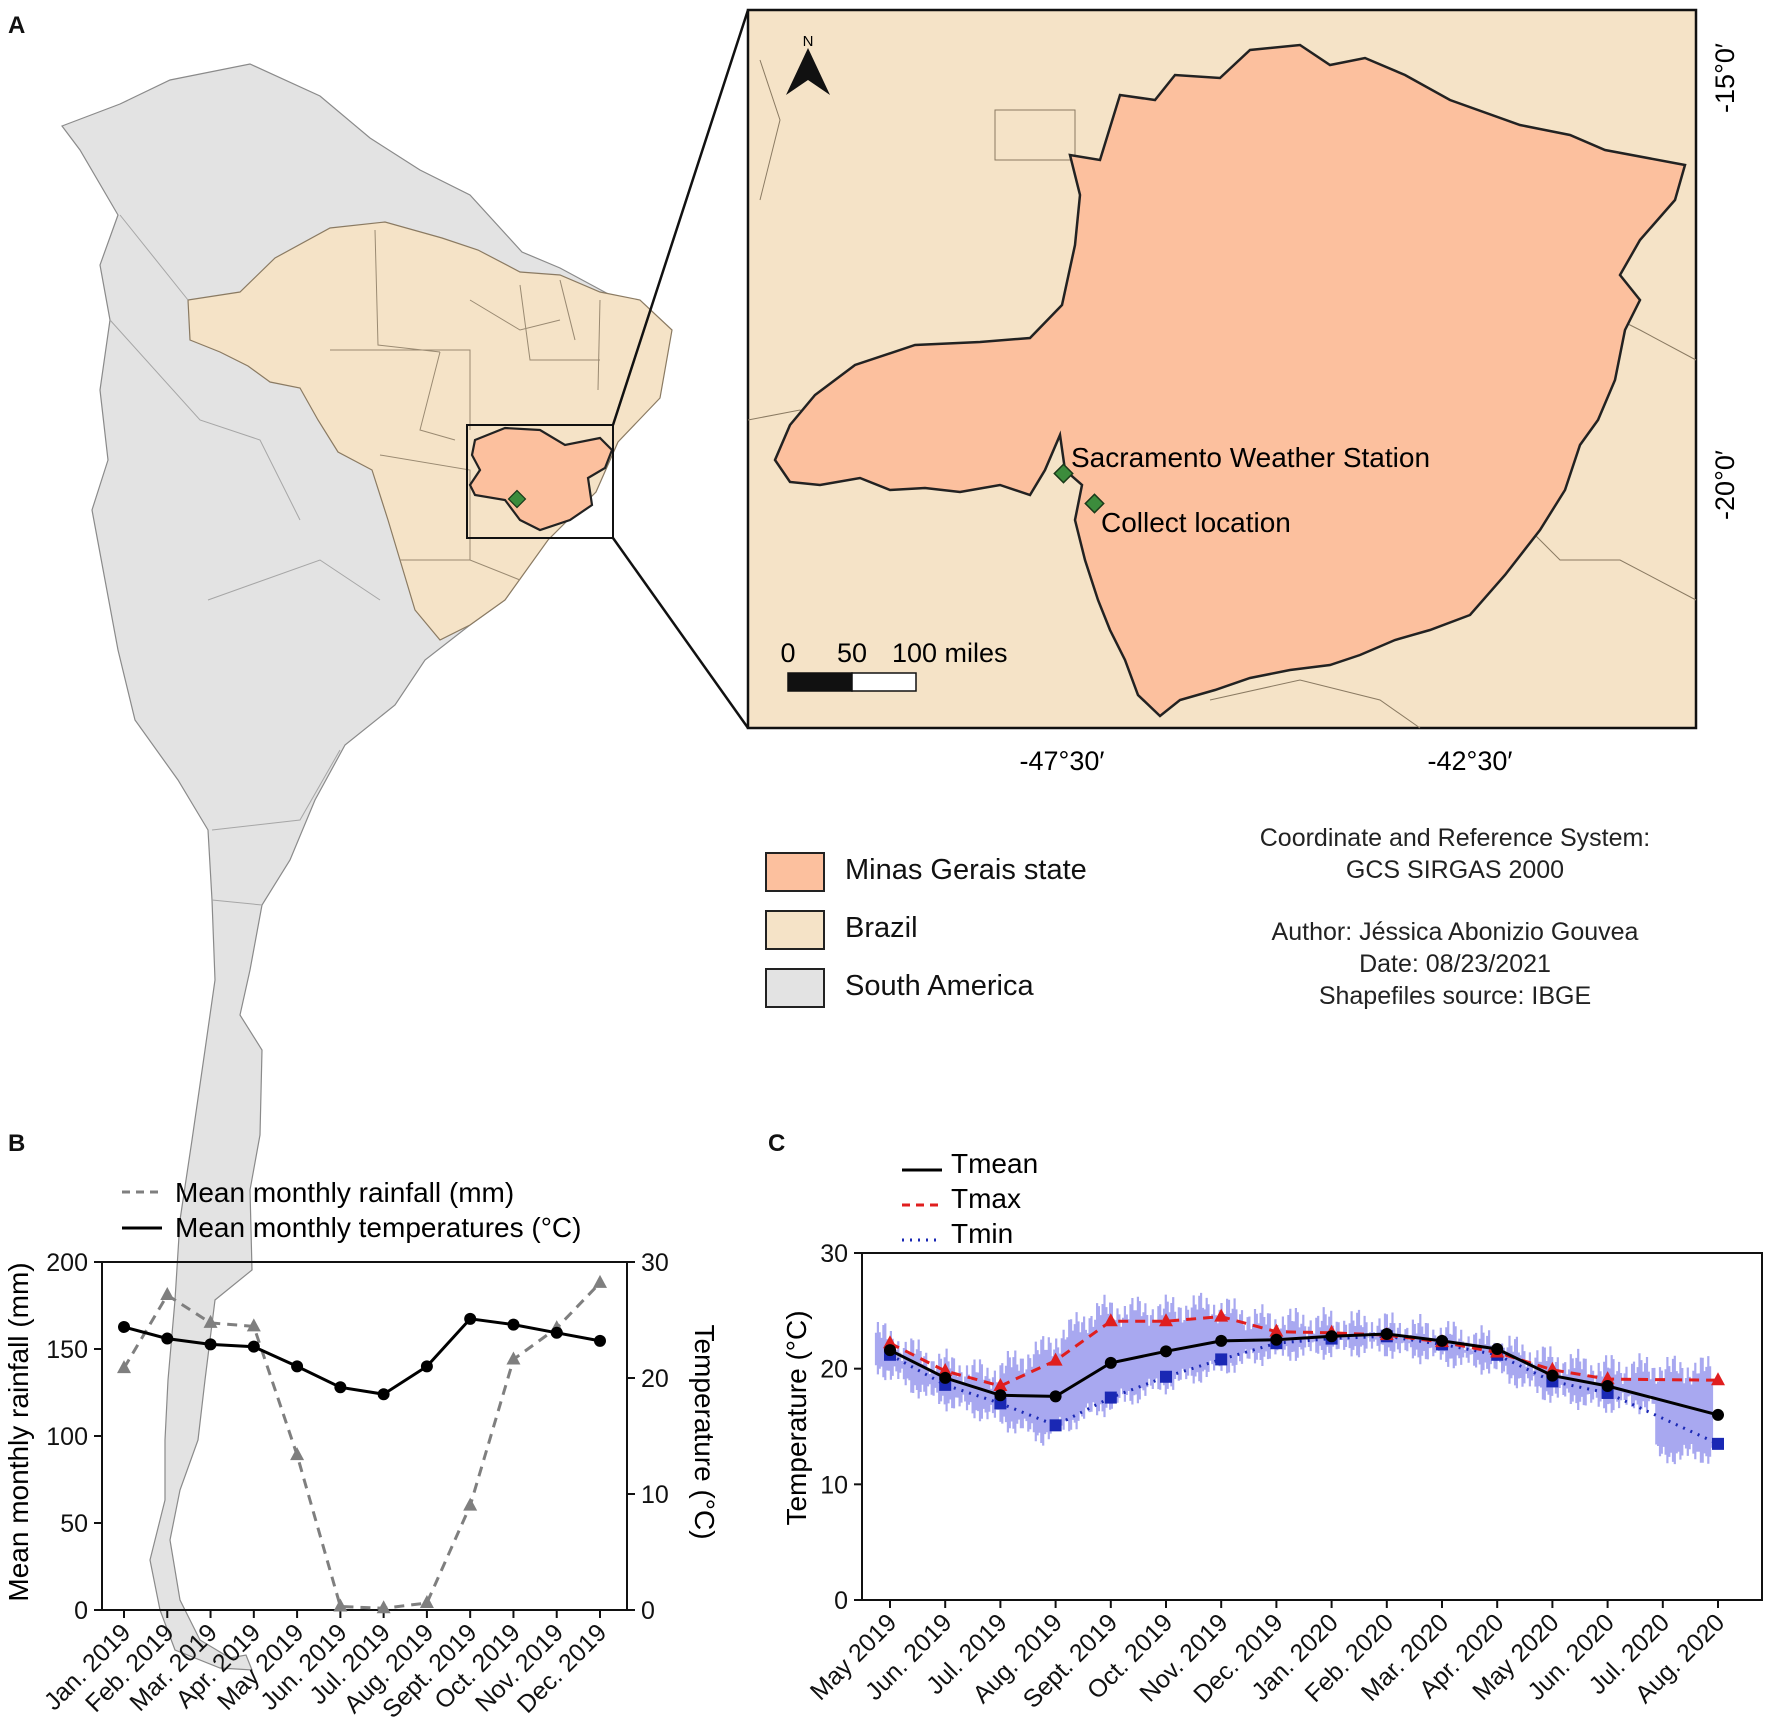 This screenshot has height=1718, width=1772. What do you see at coordinates (834, 1485) in the screenshot?
I see `chart-c-ytick-label: 10` at bounding box center [834, 1485].